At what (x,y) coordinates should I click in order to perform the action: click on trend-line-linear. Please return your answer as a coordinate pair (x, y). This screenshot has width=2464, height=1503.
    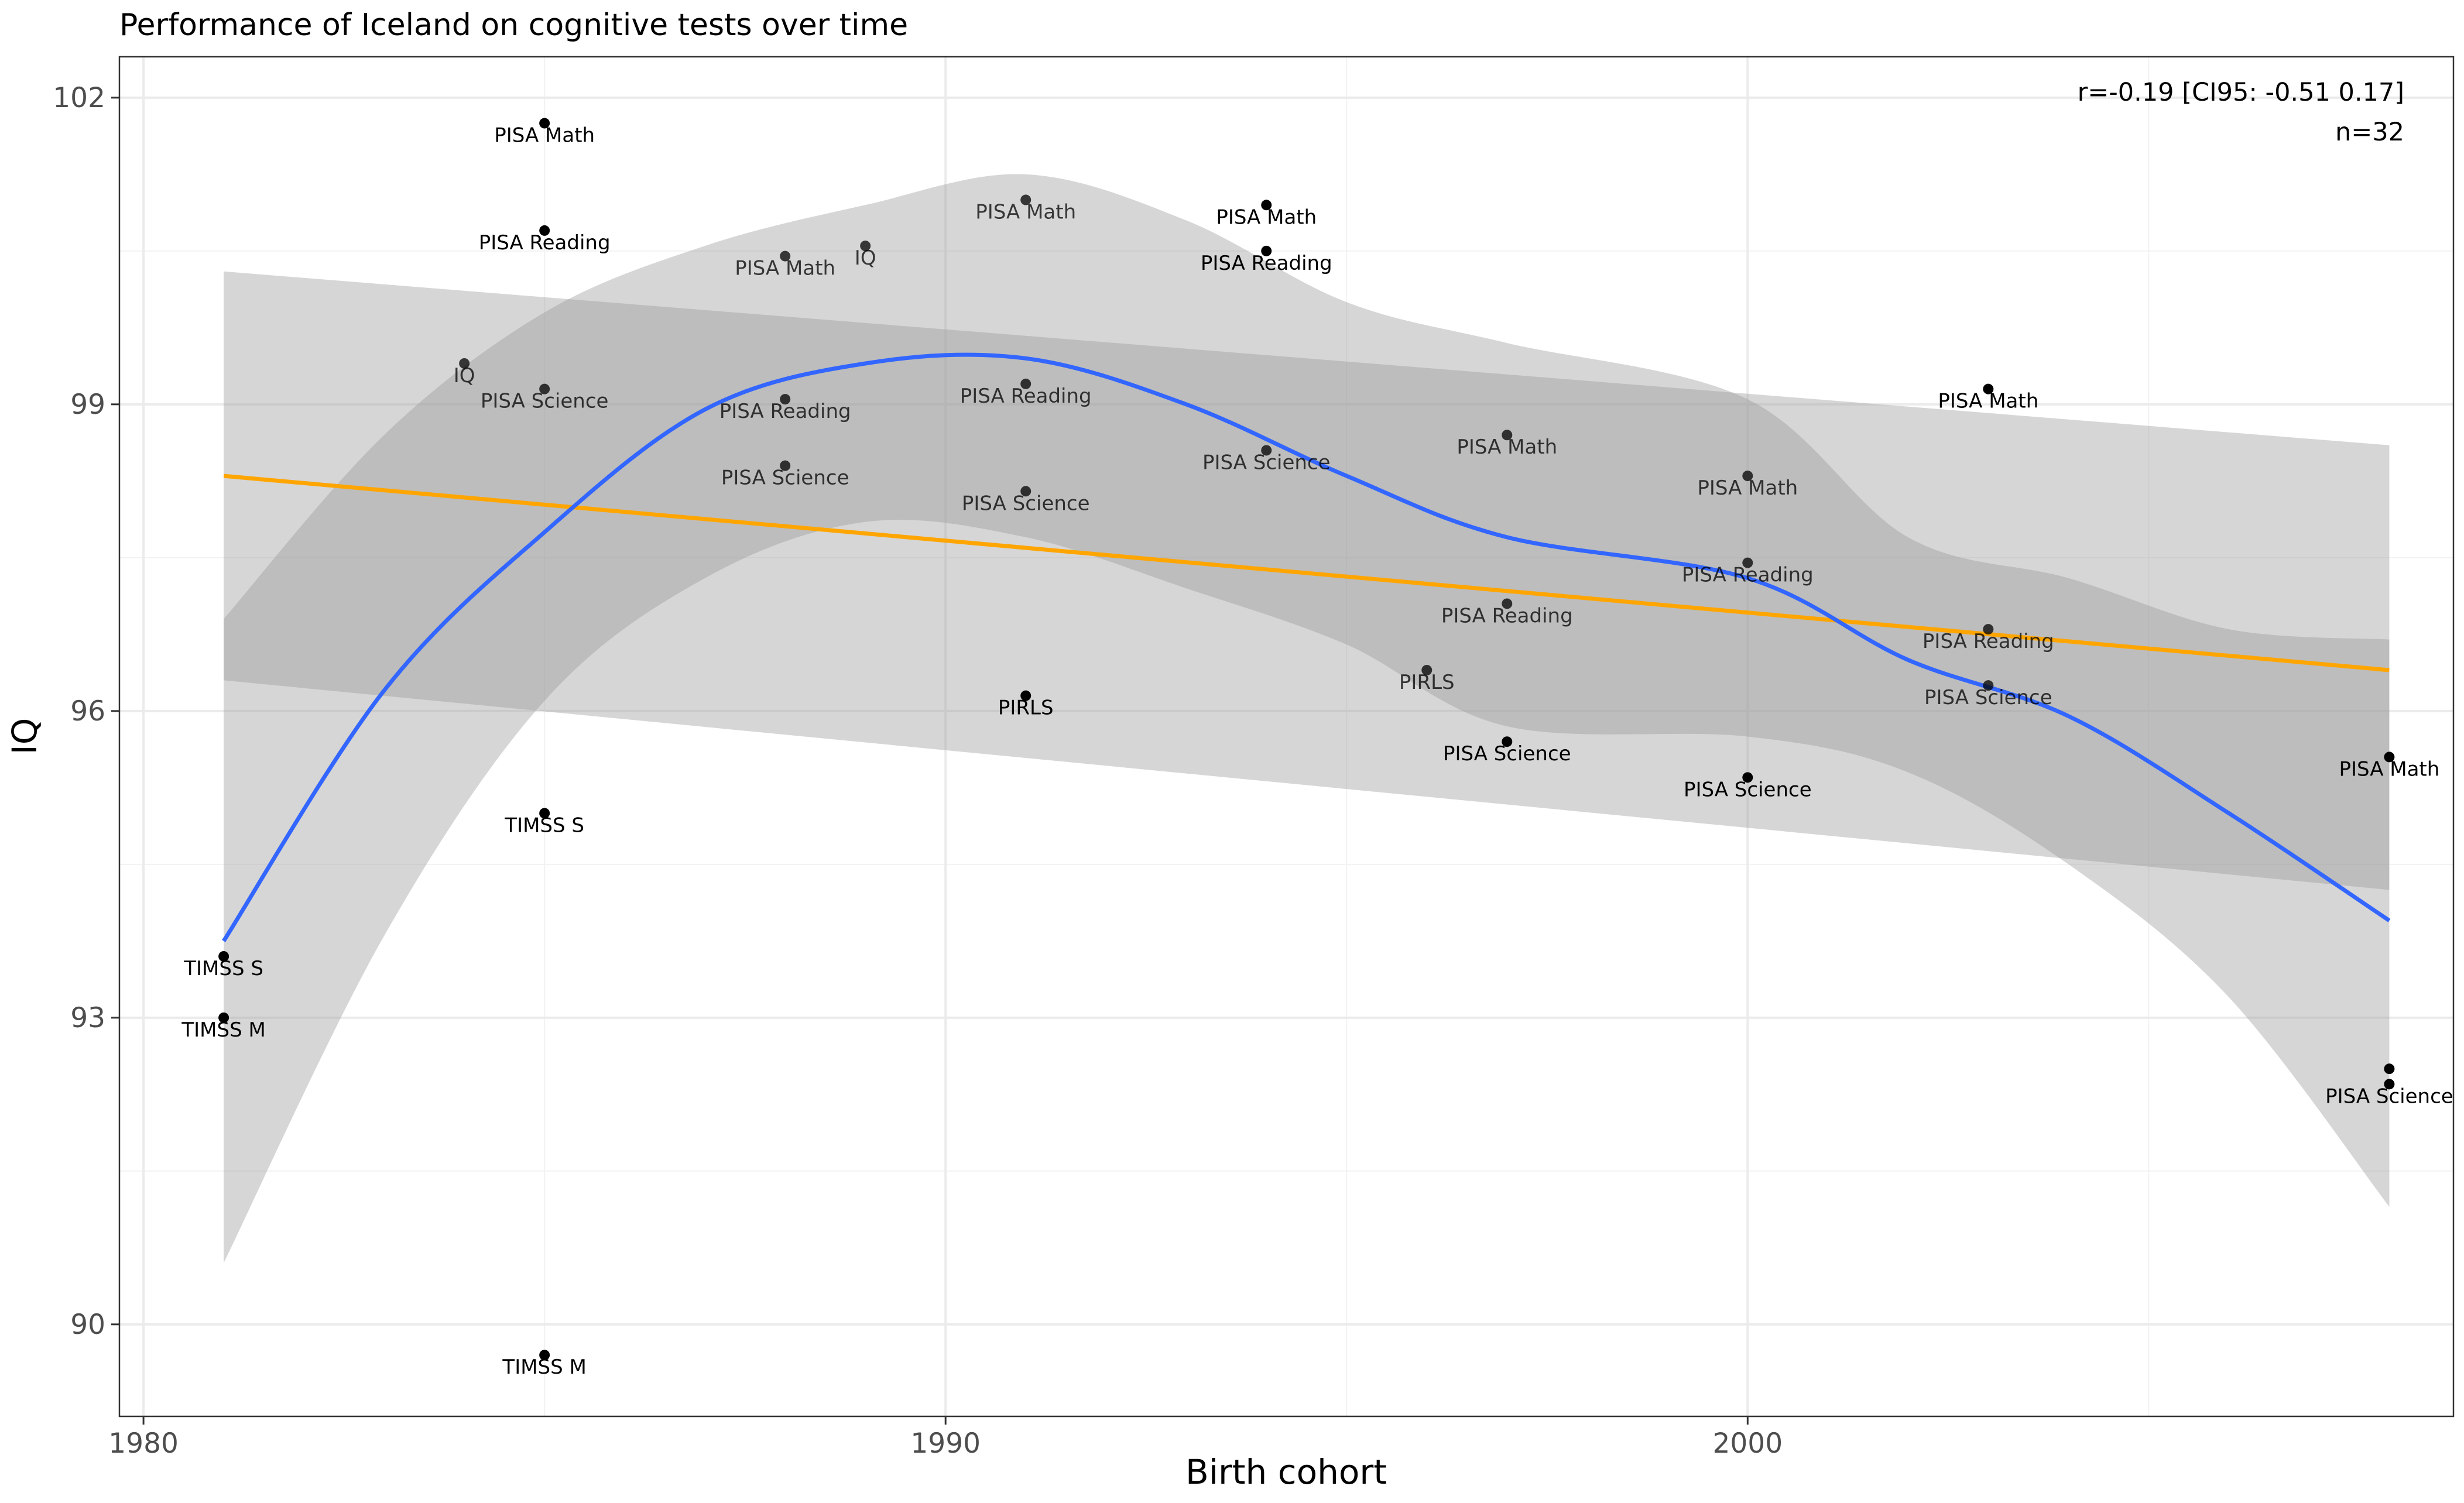
    Looking at the image, I should click on (1306, 572).